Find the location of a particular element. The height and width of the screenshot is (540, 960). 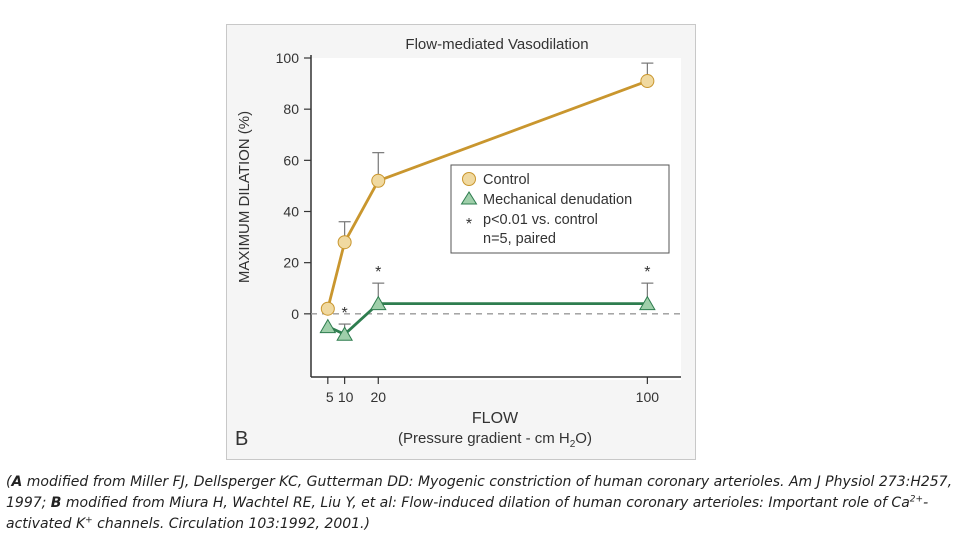

legend-box is located at coordinates (560, 209).